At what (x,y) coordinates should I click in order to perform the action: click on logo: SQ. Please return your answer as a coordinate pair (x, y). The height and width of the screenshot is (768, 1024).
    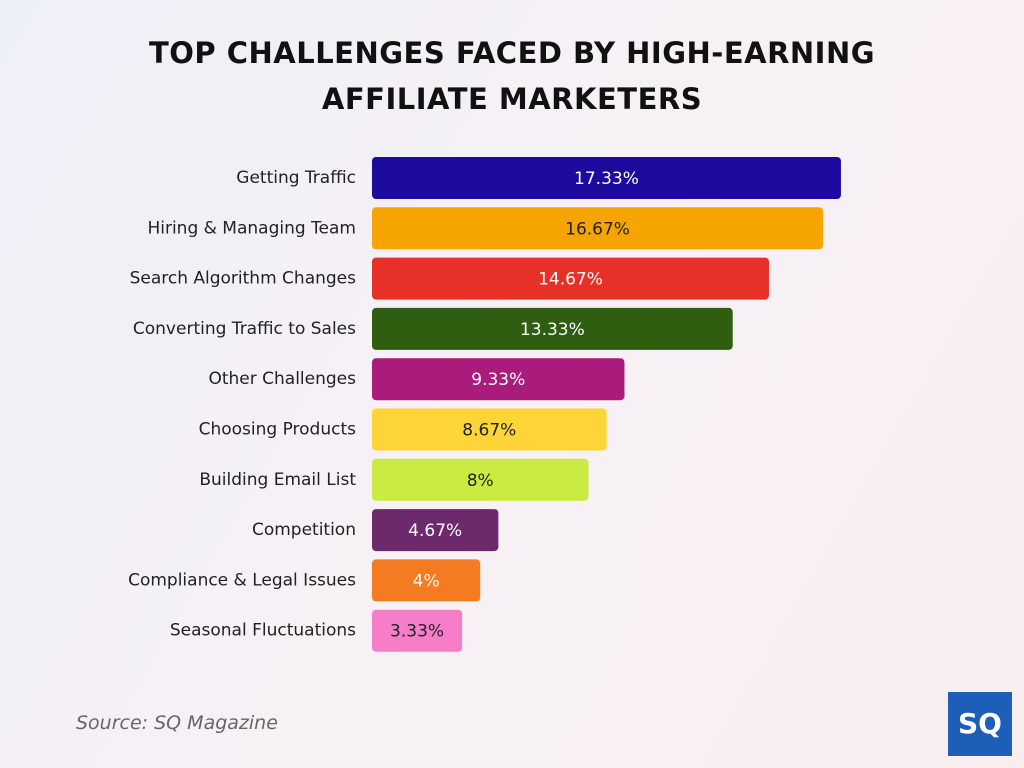
    Looking at the image, I should click on (980, 724).